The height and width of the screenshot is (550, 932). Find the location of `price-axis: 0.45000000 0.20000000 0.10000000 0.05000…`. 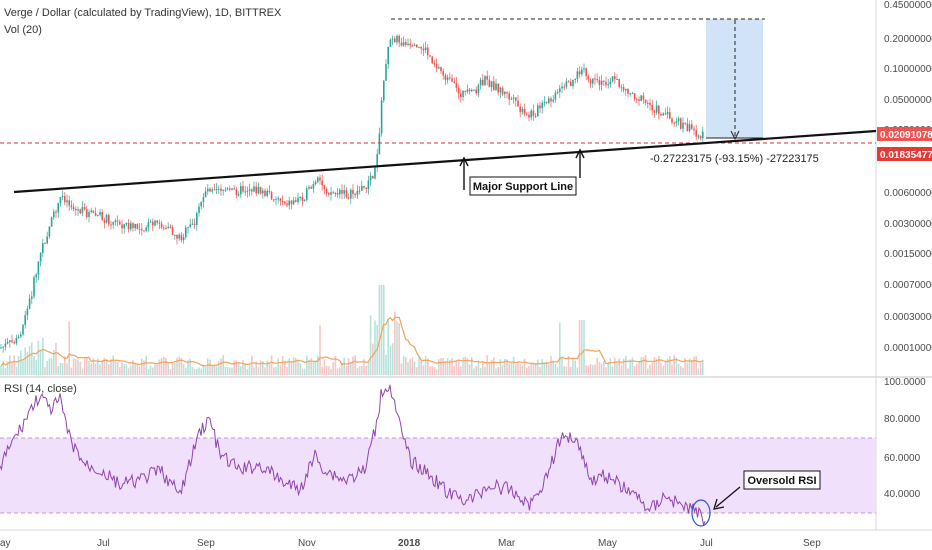

price-axis: 0.45000000 0.20000000 0.10000000 0.05000… is located at coordinates (908, 177).